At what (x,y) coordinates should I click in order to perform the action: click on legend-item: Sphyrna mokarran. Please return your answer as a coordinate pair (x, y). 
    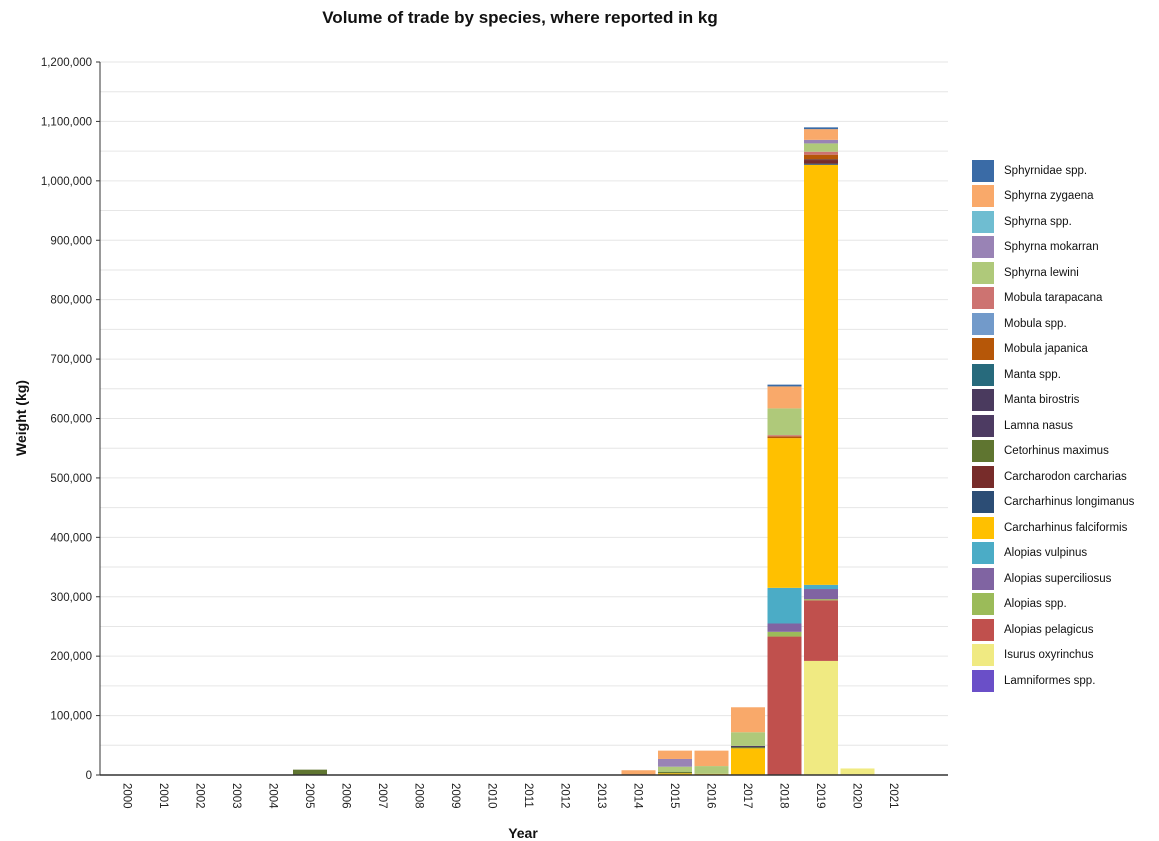
    Looking at the image, I should click on (1053, 248).